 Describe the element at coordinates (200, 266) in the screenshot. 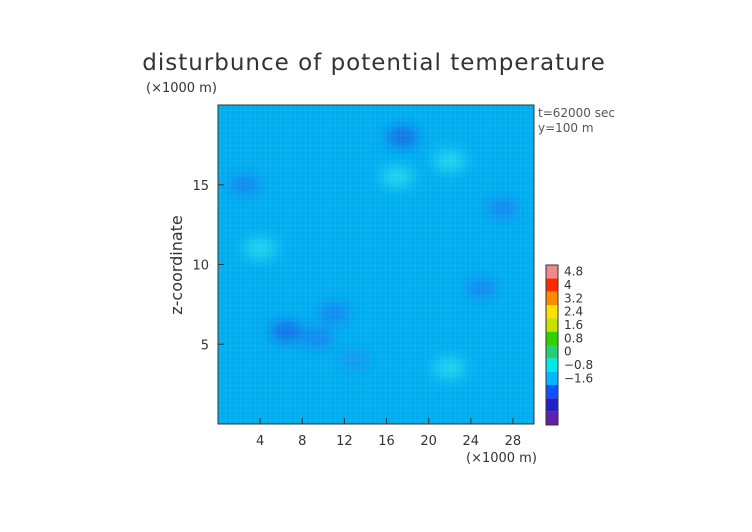

I see `y-tick-label: 10` at that location.